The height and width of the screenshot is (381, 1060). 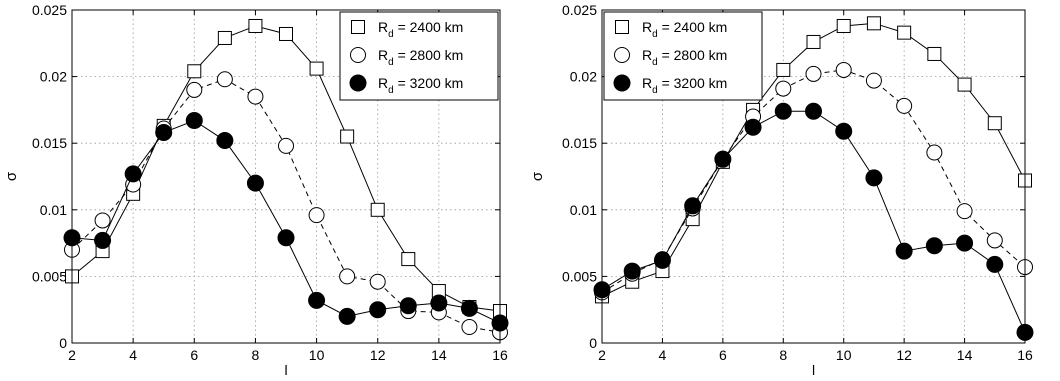 I want to click on x-tick-label: 8, so click(x=783, y=355).